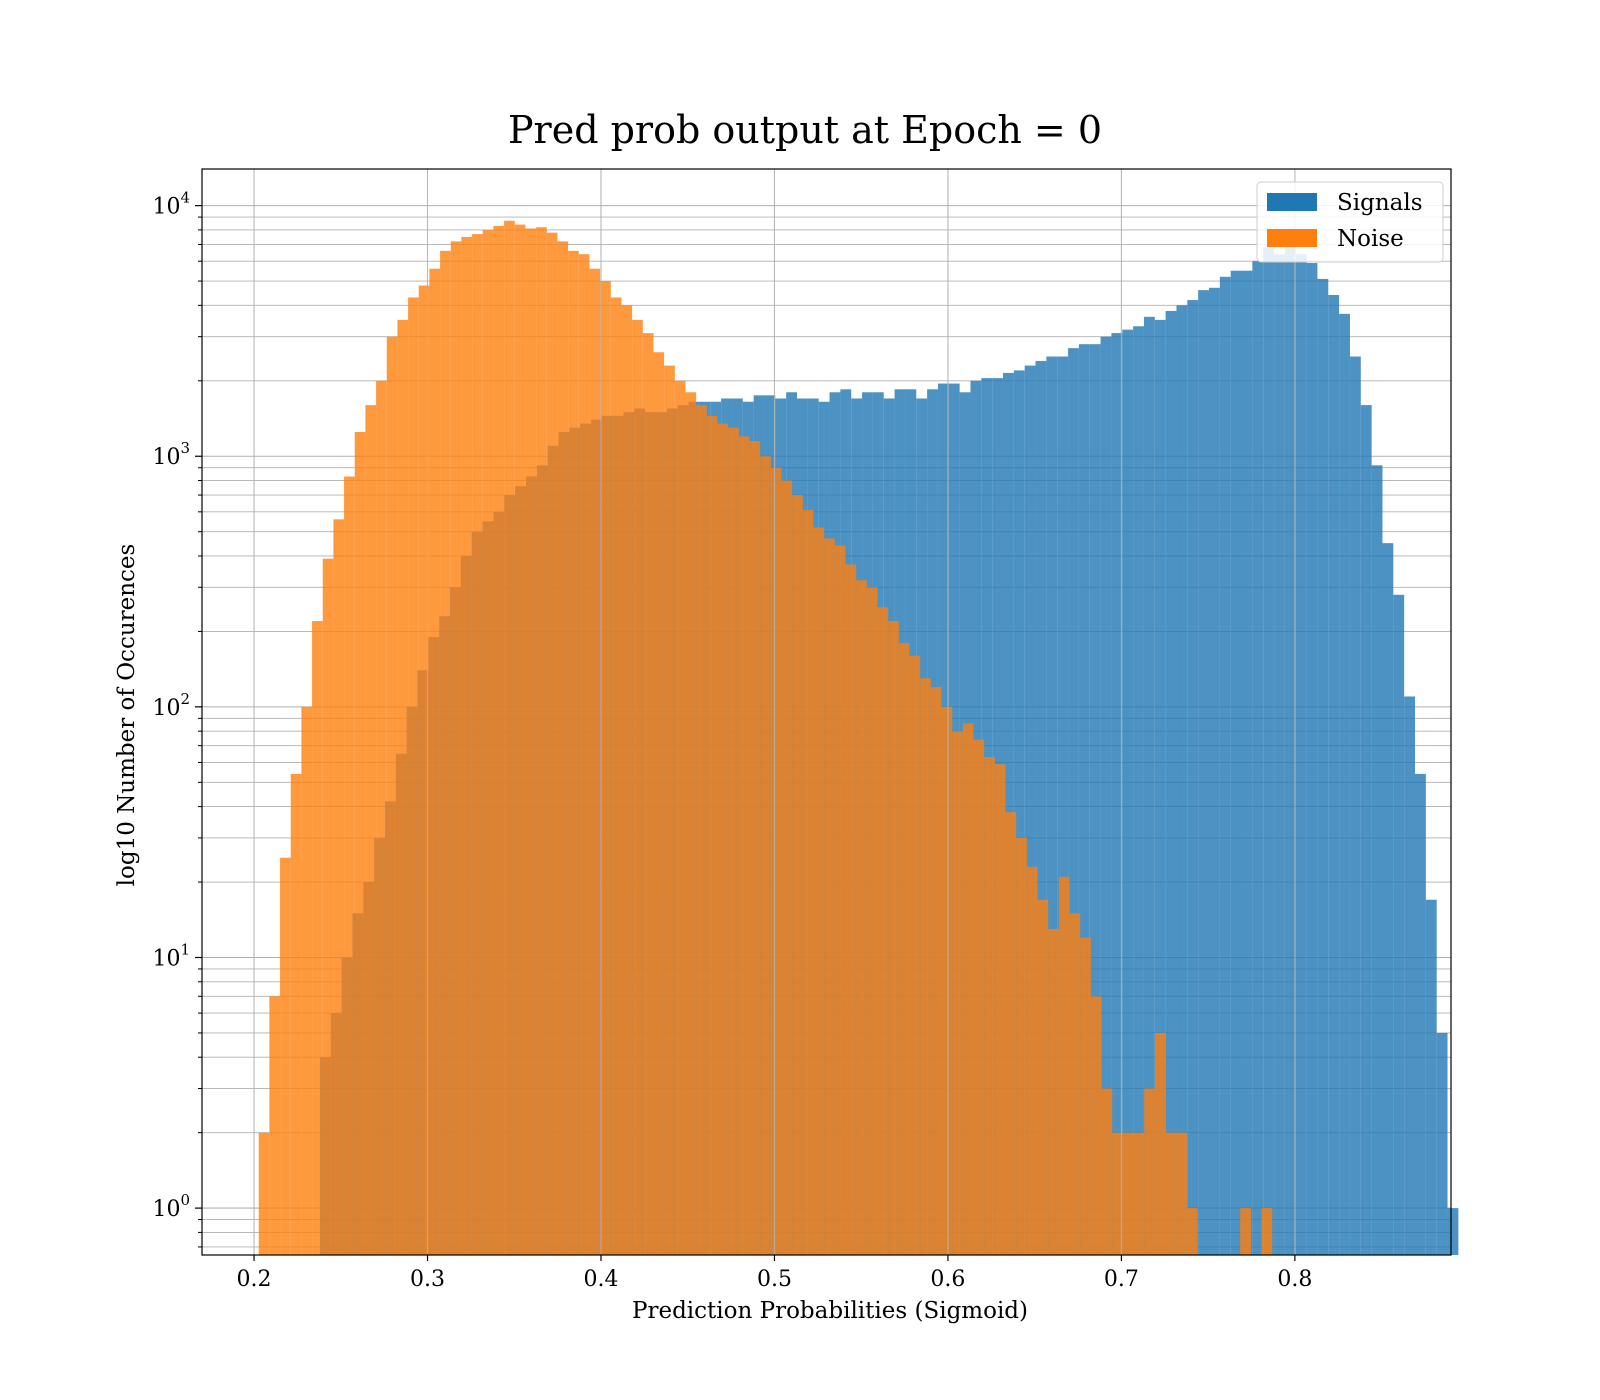 The height and width of the screenshot is (1400, 1600). What do you see at coordinates (947, 1279) in the screenshot?
I see `x-tick-label: 0.6` at bounding box center [947, 1279].